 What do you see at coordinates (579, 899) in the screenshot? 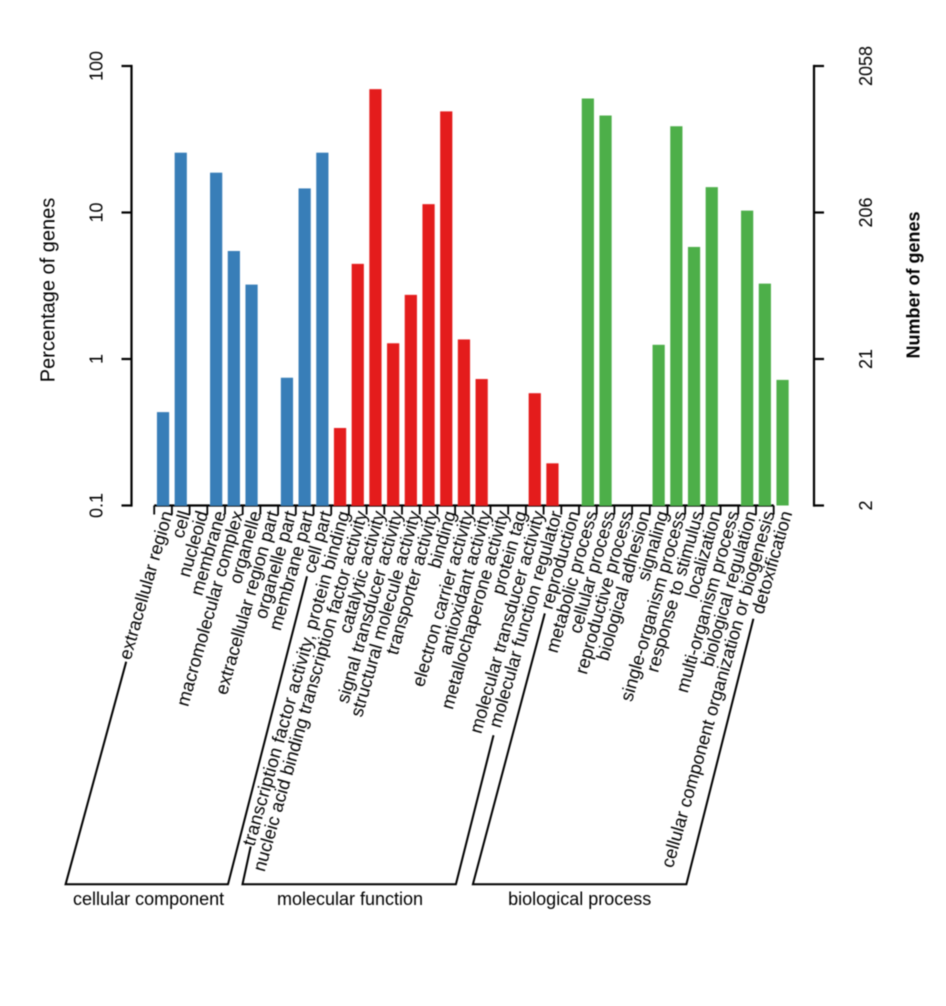
I see `svg-text: biological process` at bounding box center [579, 899].